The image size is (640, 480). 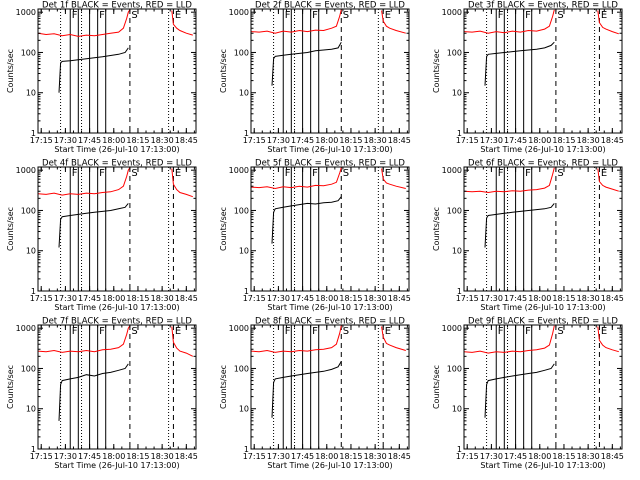 What do you see at coordinates (543, 322) in the screenshot?
I see `panel-title: Det 9f BLACK = Events, RED = LLD` at bounding box center [543, 322].